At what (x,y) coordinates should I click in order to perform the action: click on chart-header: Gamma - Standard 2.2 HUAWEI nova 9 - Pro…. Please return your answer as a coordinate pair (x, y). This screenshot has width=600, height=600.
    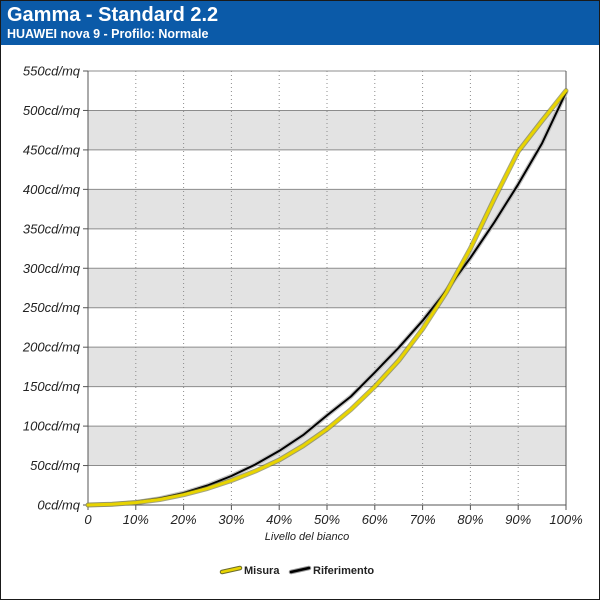
    Looking at the image, I should click on (300, 23).